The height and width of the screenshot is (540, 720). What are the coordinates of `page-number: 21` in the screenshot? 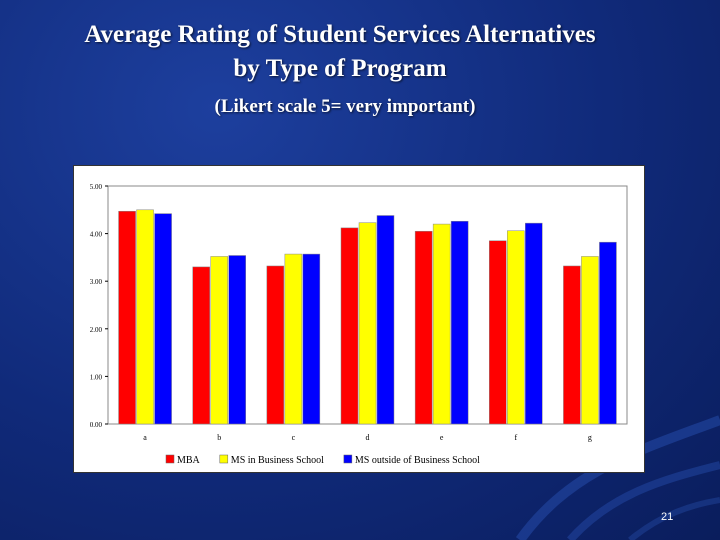 It's located at (667, 517).